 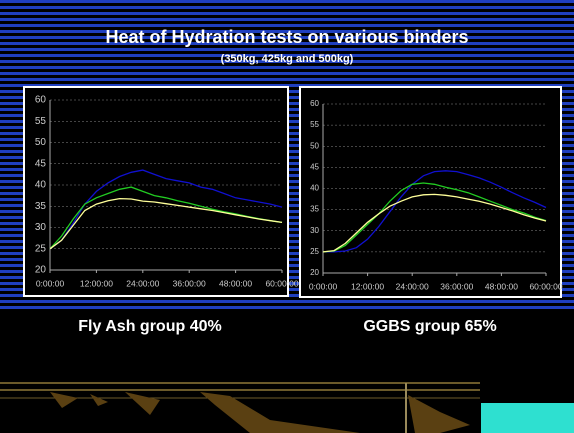 What do you see at coordinates (287, 407) in the screenshot?
I see `decoration` at bounding box center [287, 407].